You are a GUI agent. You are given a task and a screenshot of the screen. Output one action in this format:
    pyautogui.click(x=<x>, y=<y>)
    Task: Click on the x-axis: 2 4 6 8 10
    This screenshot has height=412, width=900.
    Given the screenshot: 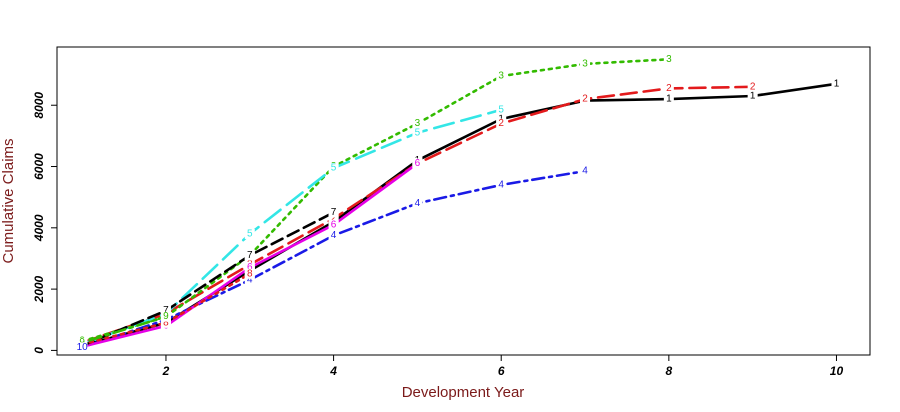 What is the action you would take?
    pyautogui.click(x=503, y=366)
    